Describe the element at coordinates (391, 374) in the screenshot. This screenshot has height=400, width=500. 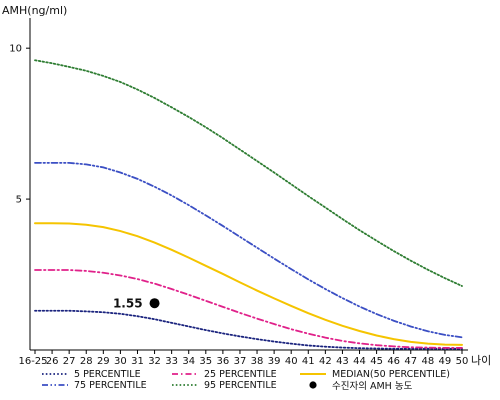
I see `legend-label: MEDIAN(50 PERCENTILE)` at that location.